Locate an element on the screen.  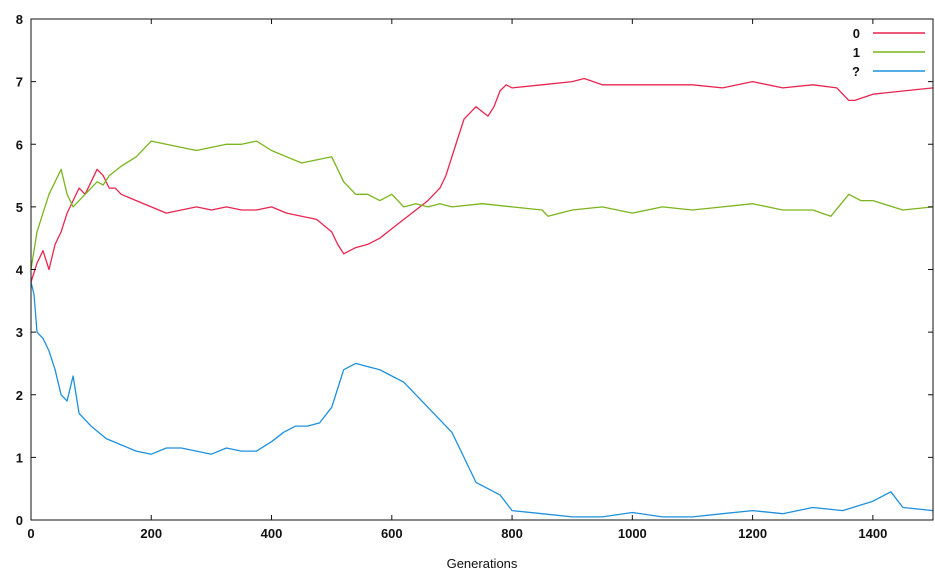
x-tick-label: 200 is located at coordinates (151, 533).